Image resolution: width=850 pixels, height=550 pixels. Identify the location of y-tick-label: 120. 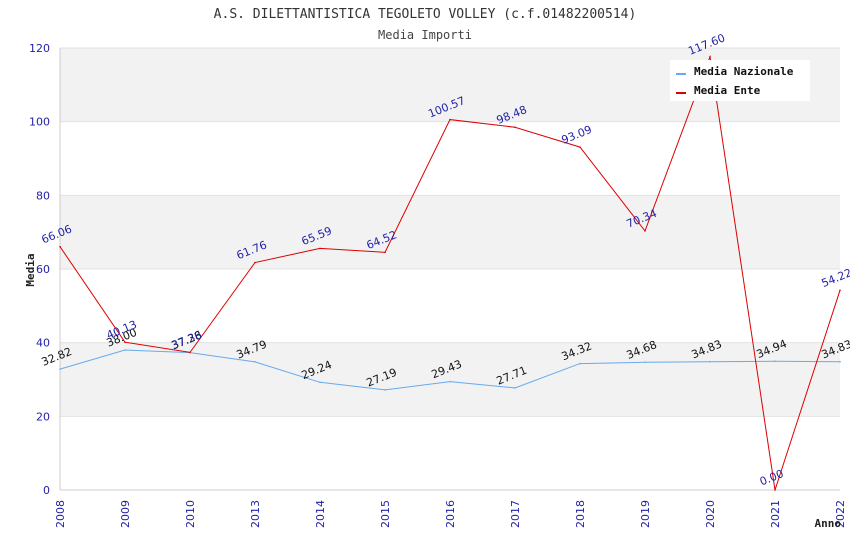
(39, 48).